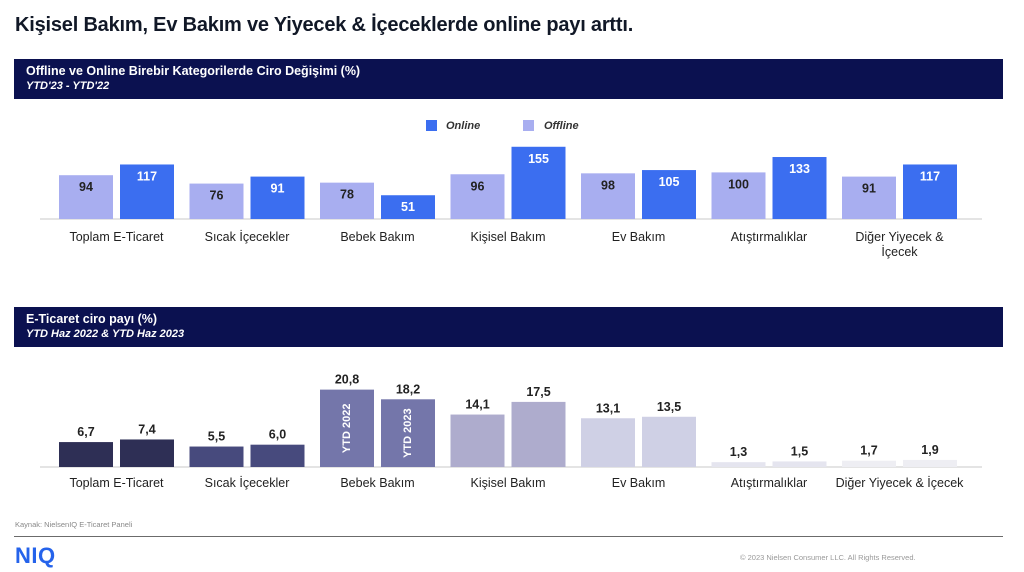  What do you see at coordinates (478, 186) in the screenshot?
I see `value-label-offline-ki-isel-bak-m: 96` at bounding box center [478, 186].